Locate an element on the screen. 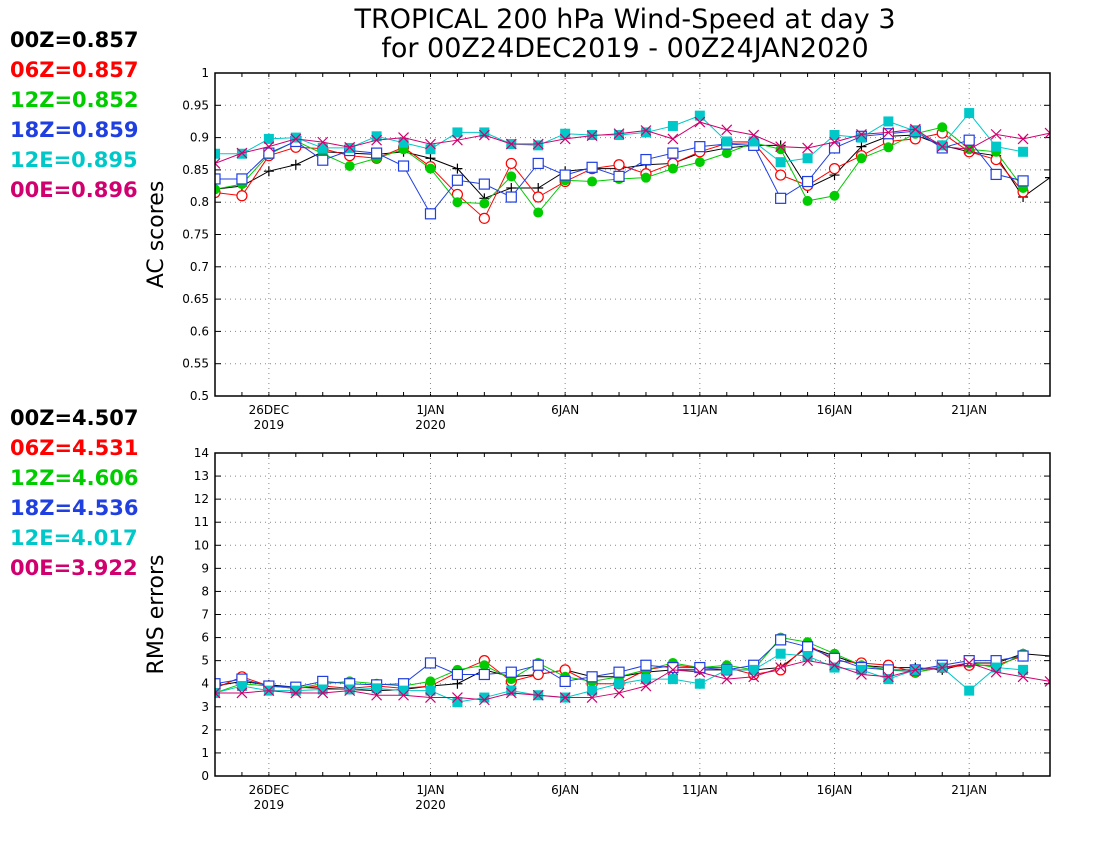 The image size is (1100, 850). y-tick-label: 9 is located at coordinates (205, 568).